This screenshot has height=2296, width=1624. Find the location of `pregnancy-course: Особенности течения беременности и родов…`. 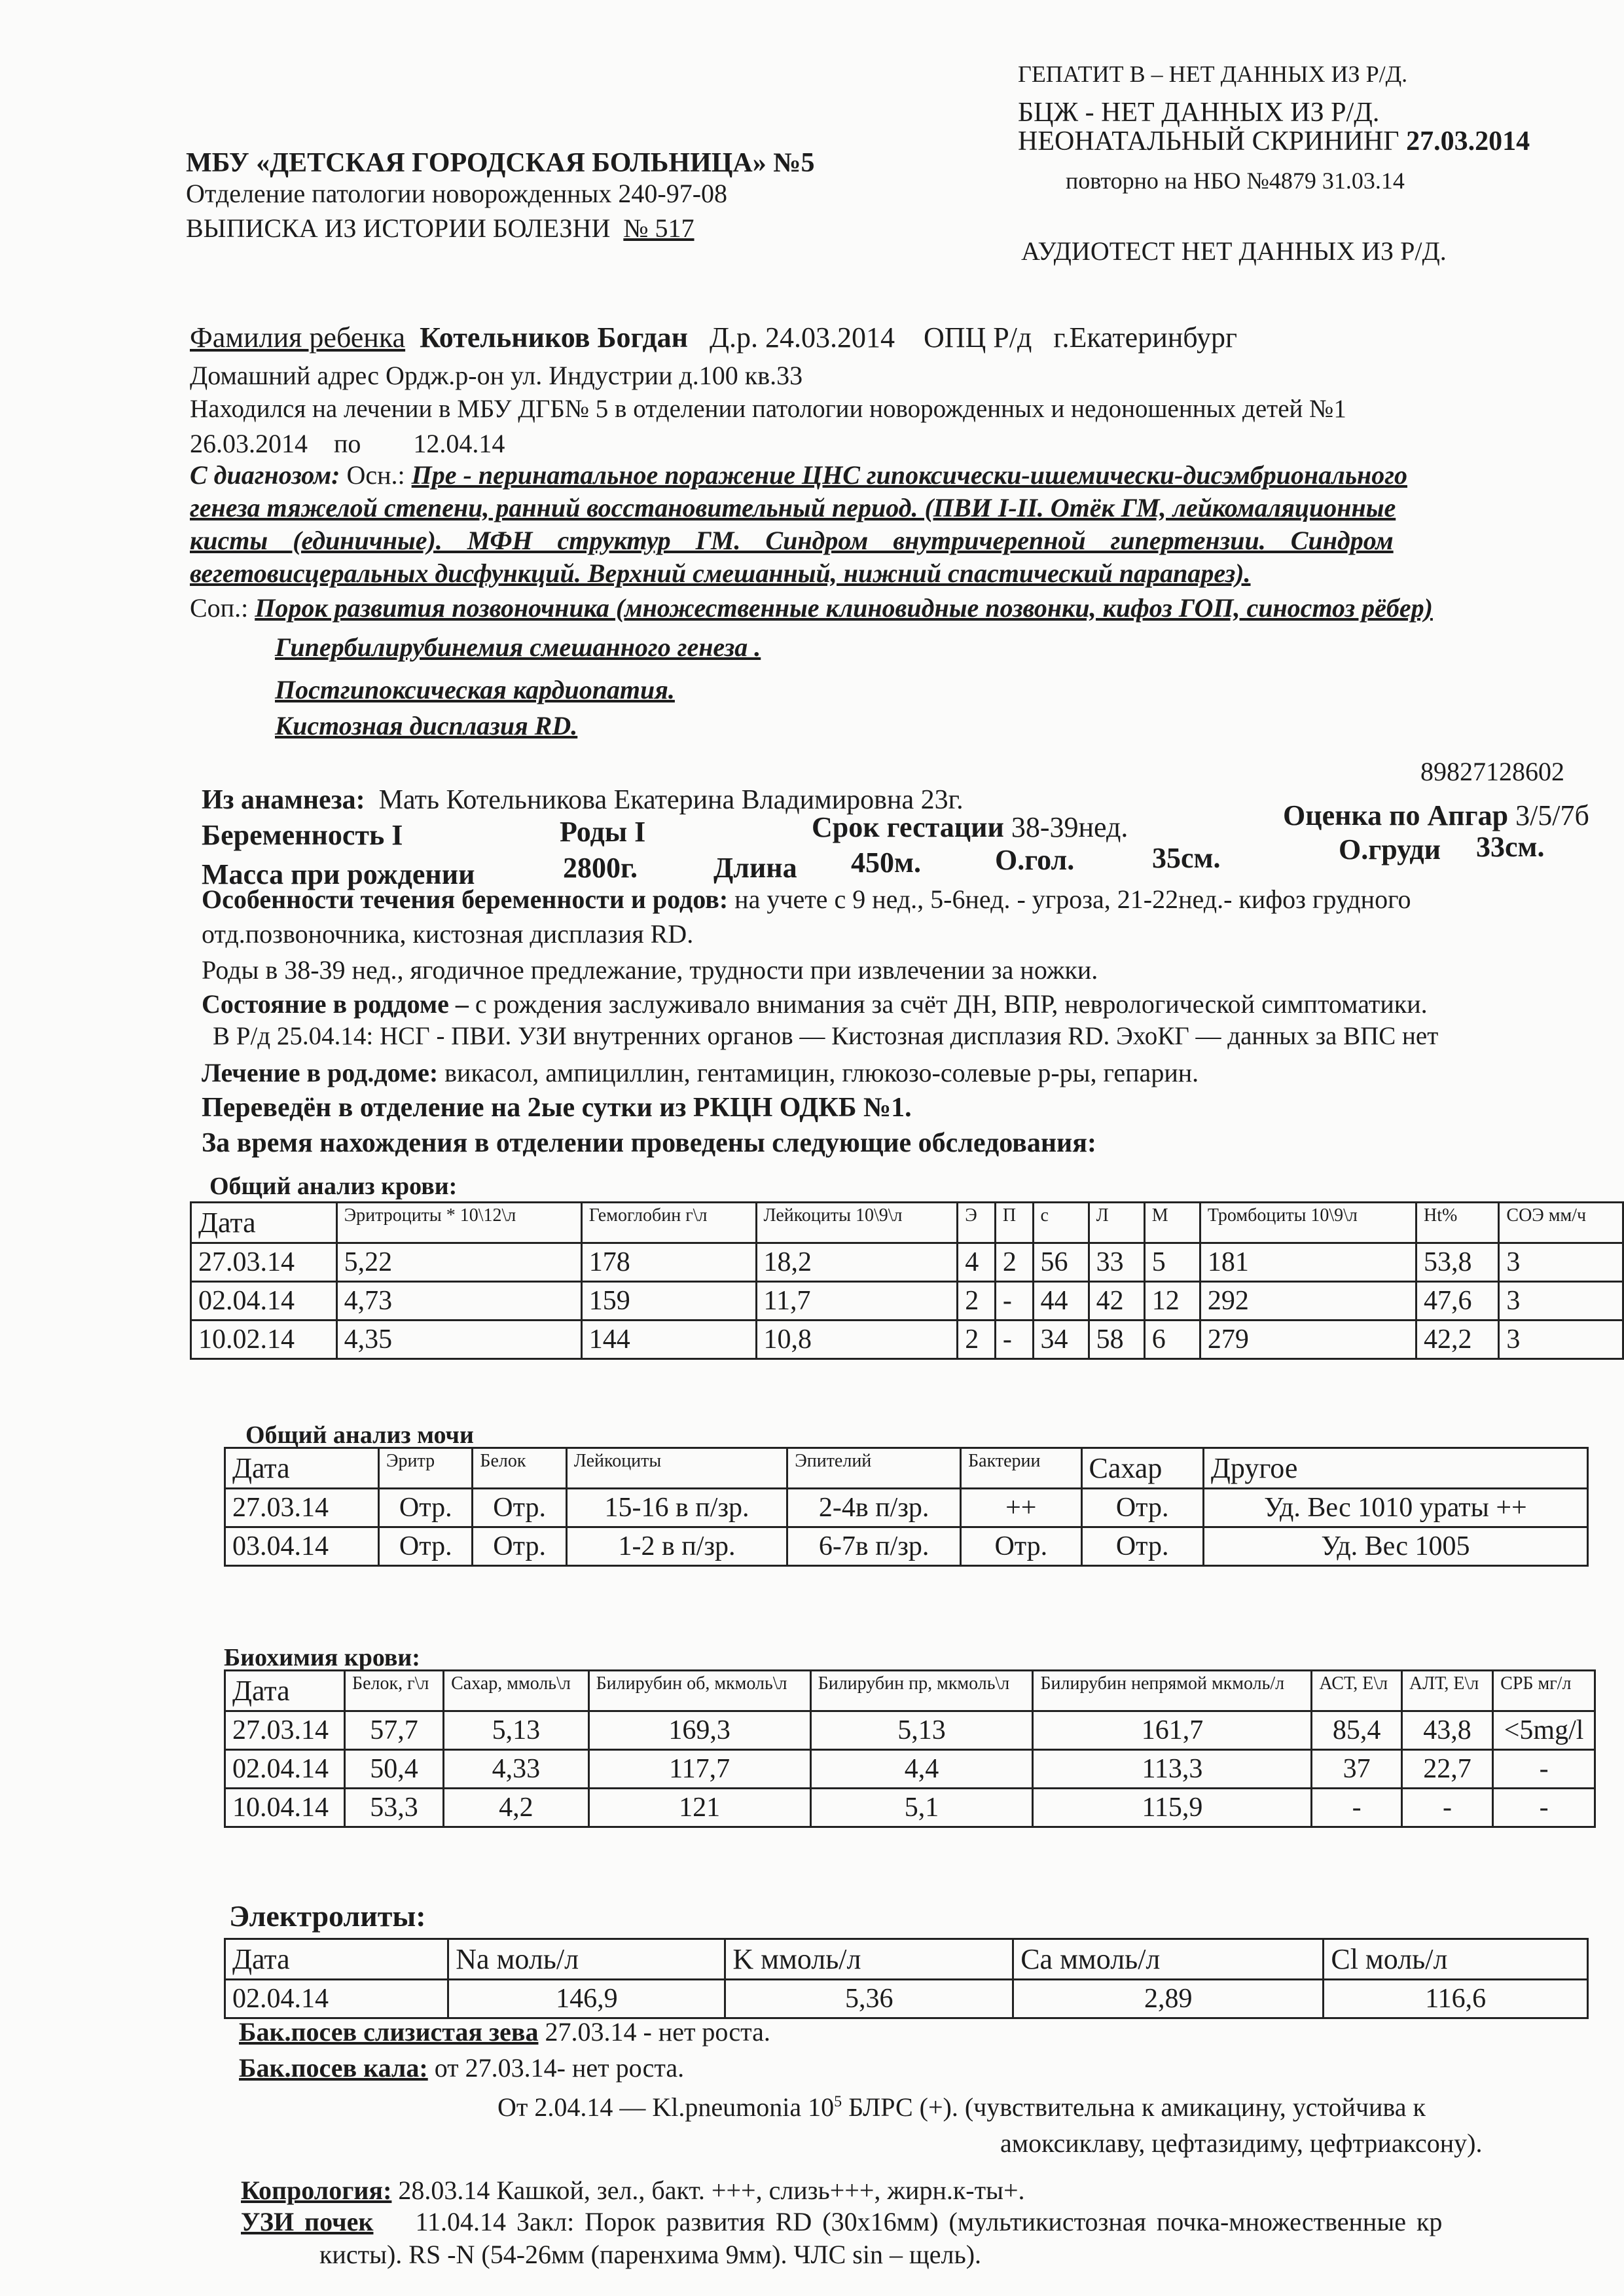

pregnancy-course: Особенности течения беременности и родов… is located at coordinates (806, 899).